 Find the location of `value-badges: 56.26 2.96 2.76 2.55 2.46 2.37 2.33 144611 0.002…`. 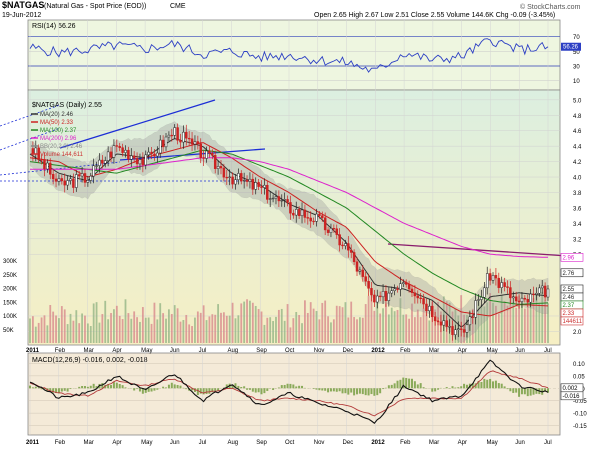

value-badges: 56.26 2.96 2.76 2.55 2.46 2.37 2.33 144611 0.002… is located at coordinates (572, 221).